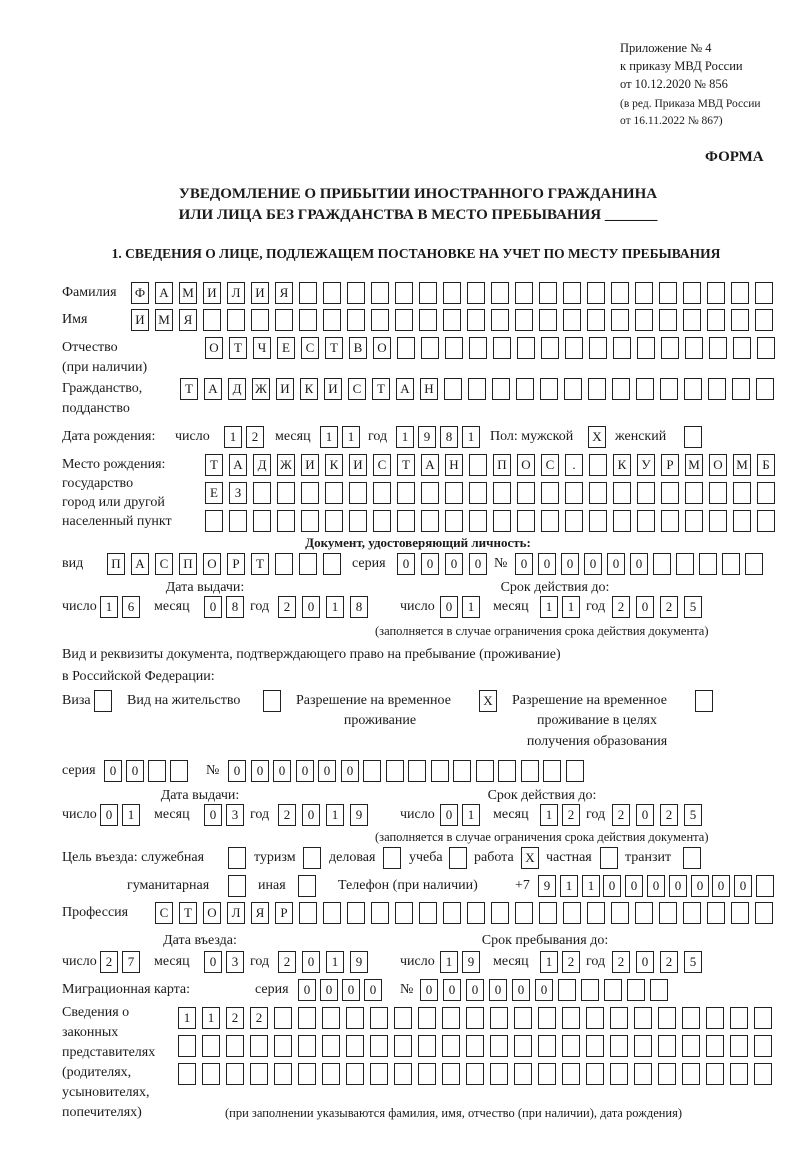 Image resolution: width=800 pixels, height=1163 pixels. Describe the element at coordinates (458, 858) in the screenshot. I see `checkbox-purpose-study` at that location.